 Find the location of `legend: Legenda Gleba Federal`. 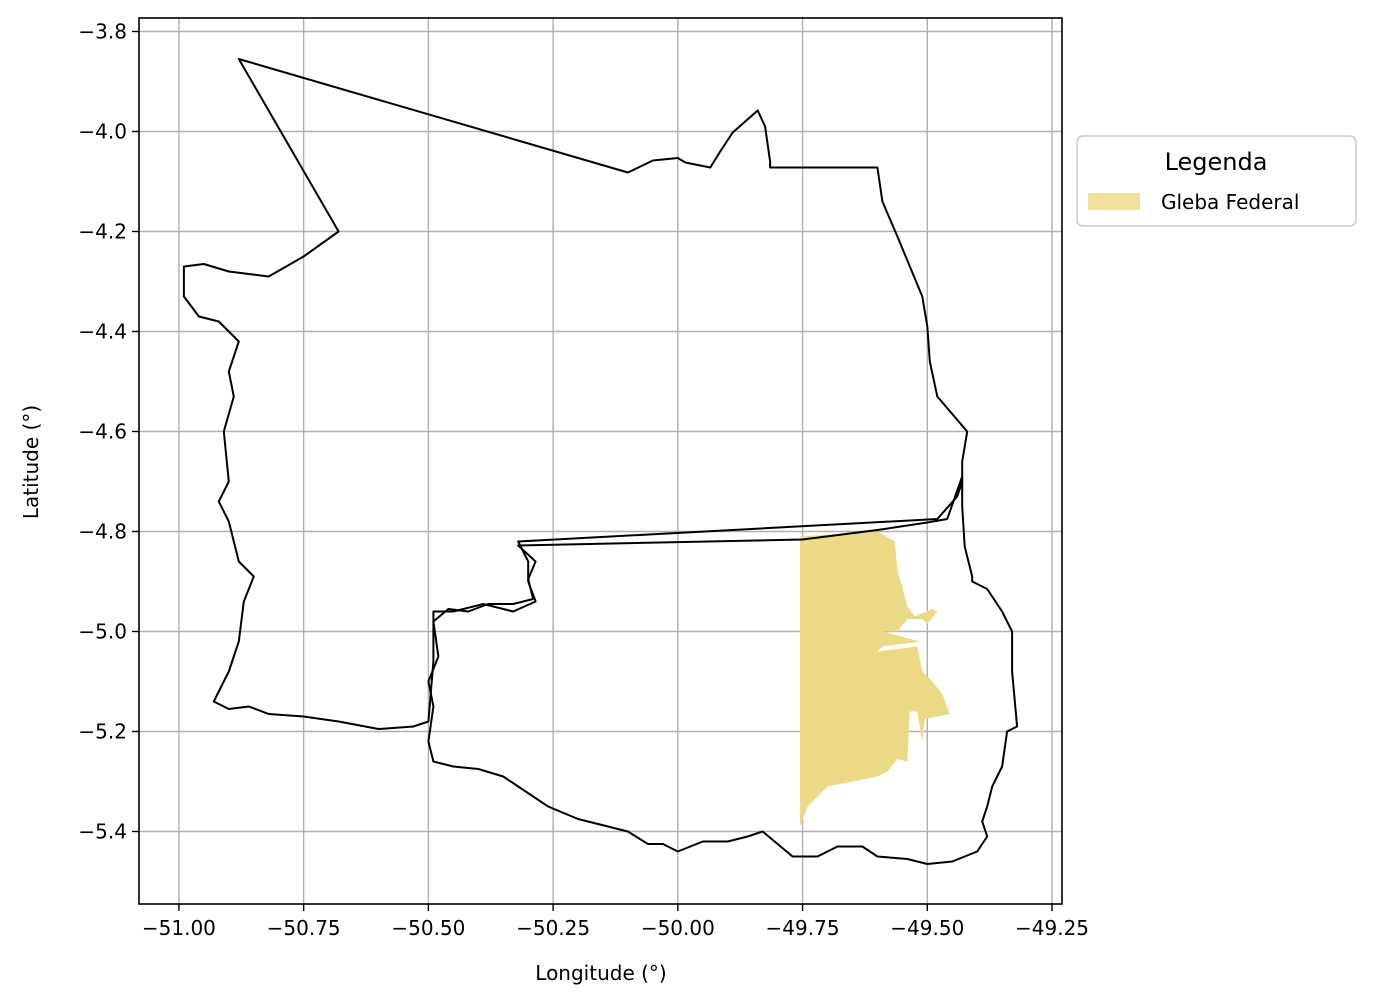

legend: Legenda Gleba Federal is located at coordinates (1216, 181).